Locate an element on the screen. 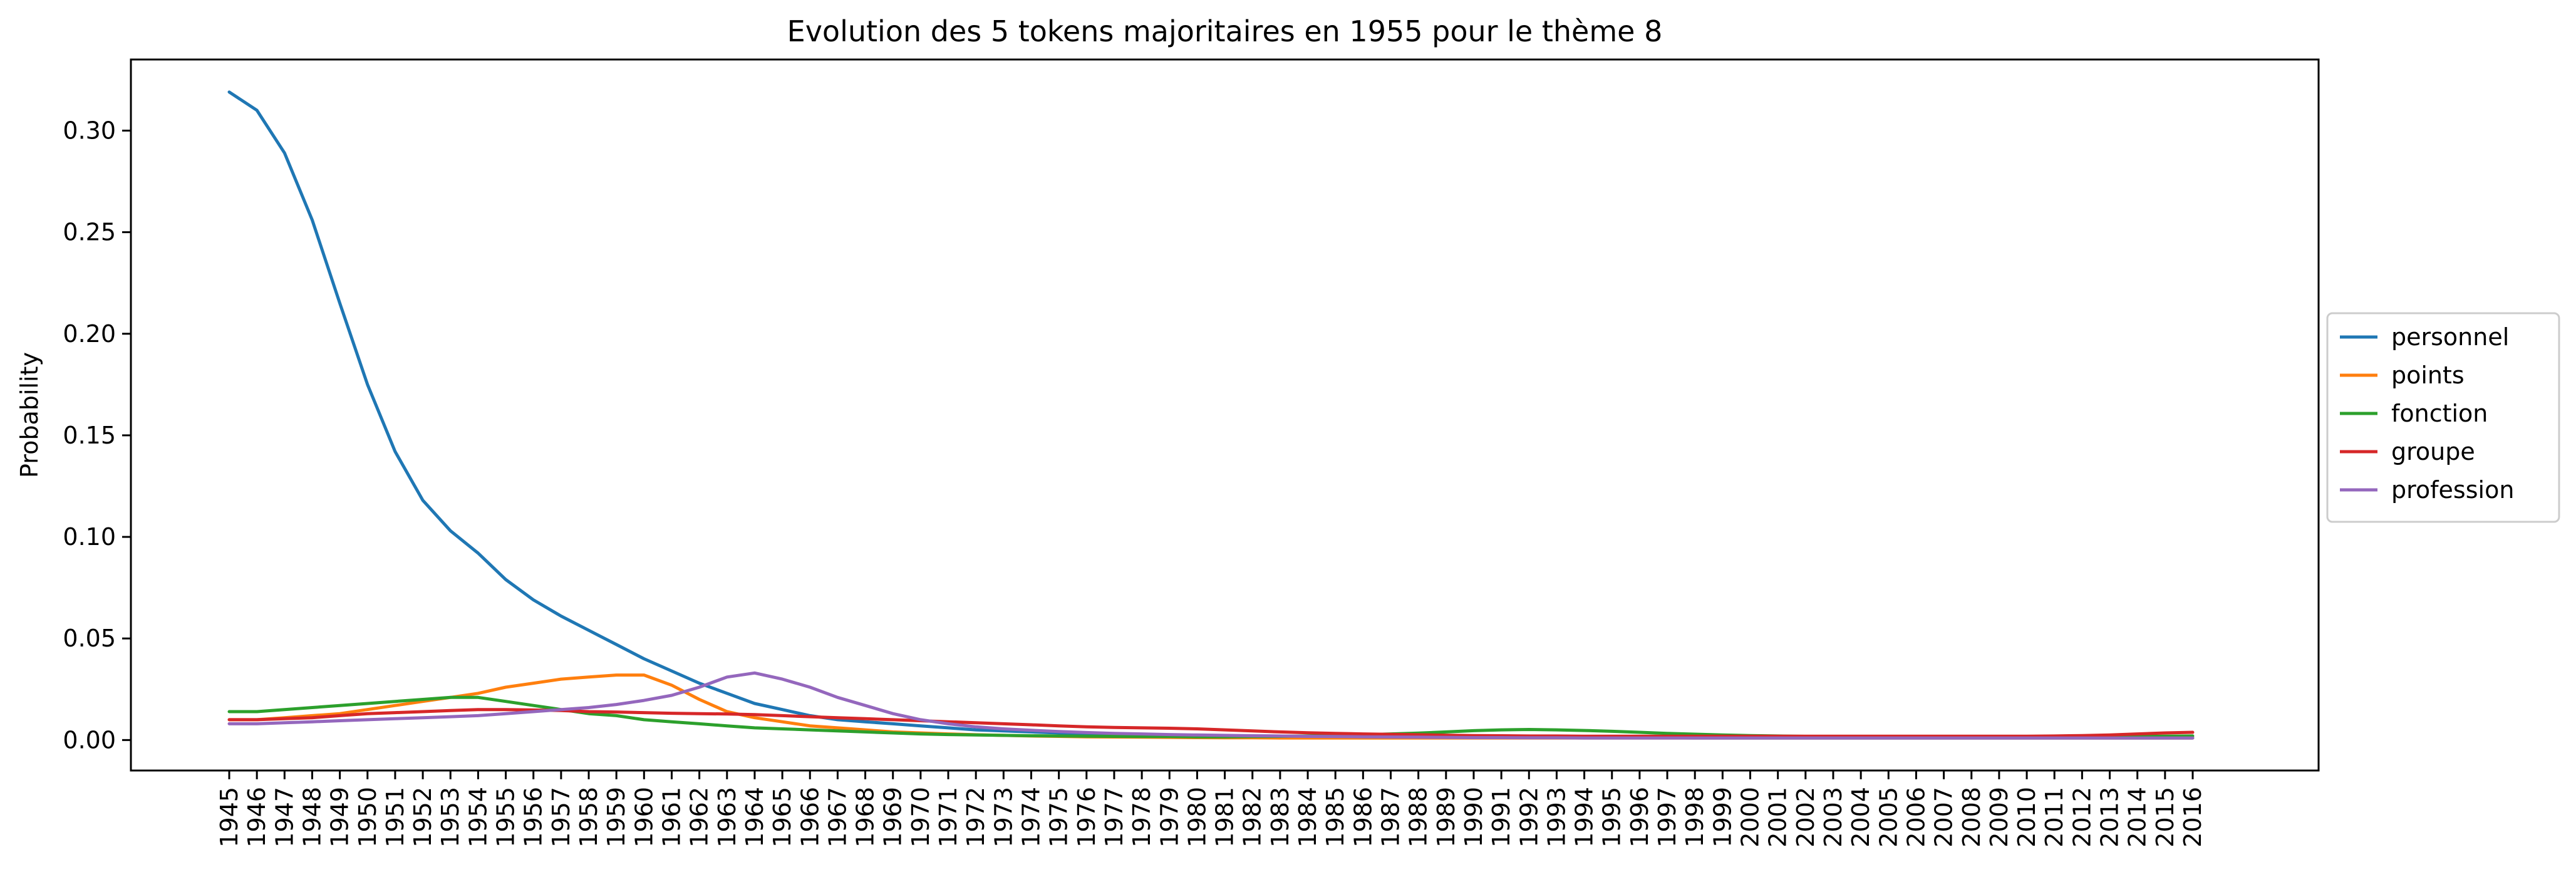 The width and height of the screenshot is (2576, 872). x-tick-label: 2015 is located at coordinates (2165, 817).